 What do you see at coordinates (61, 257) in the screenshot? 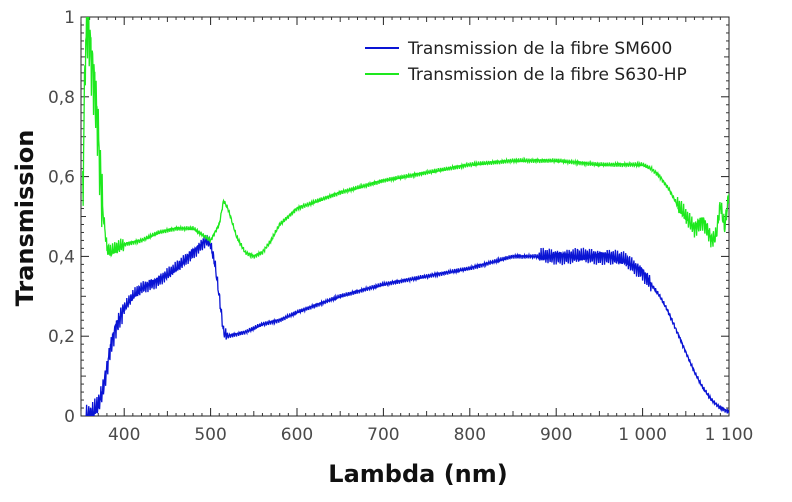
I see `y-tick-label: 0,4` at bounding box center [61, 257].